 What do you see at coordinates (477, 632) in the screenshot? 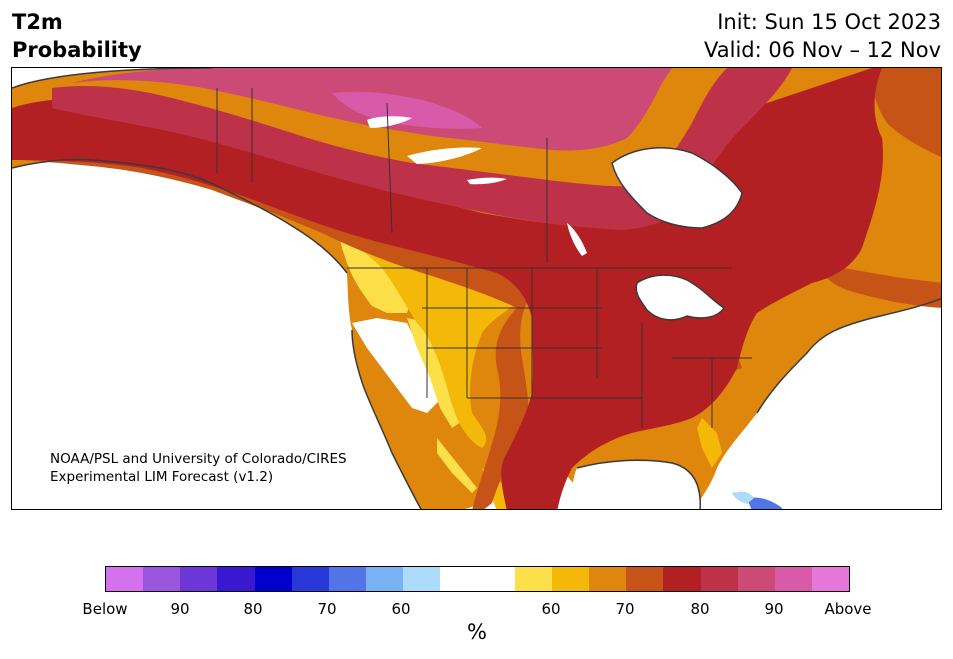
I see `colorbar-unit: %` at bounding box center [477, 632].